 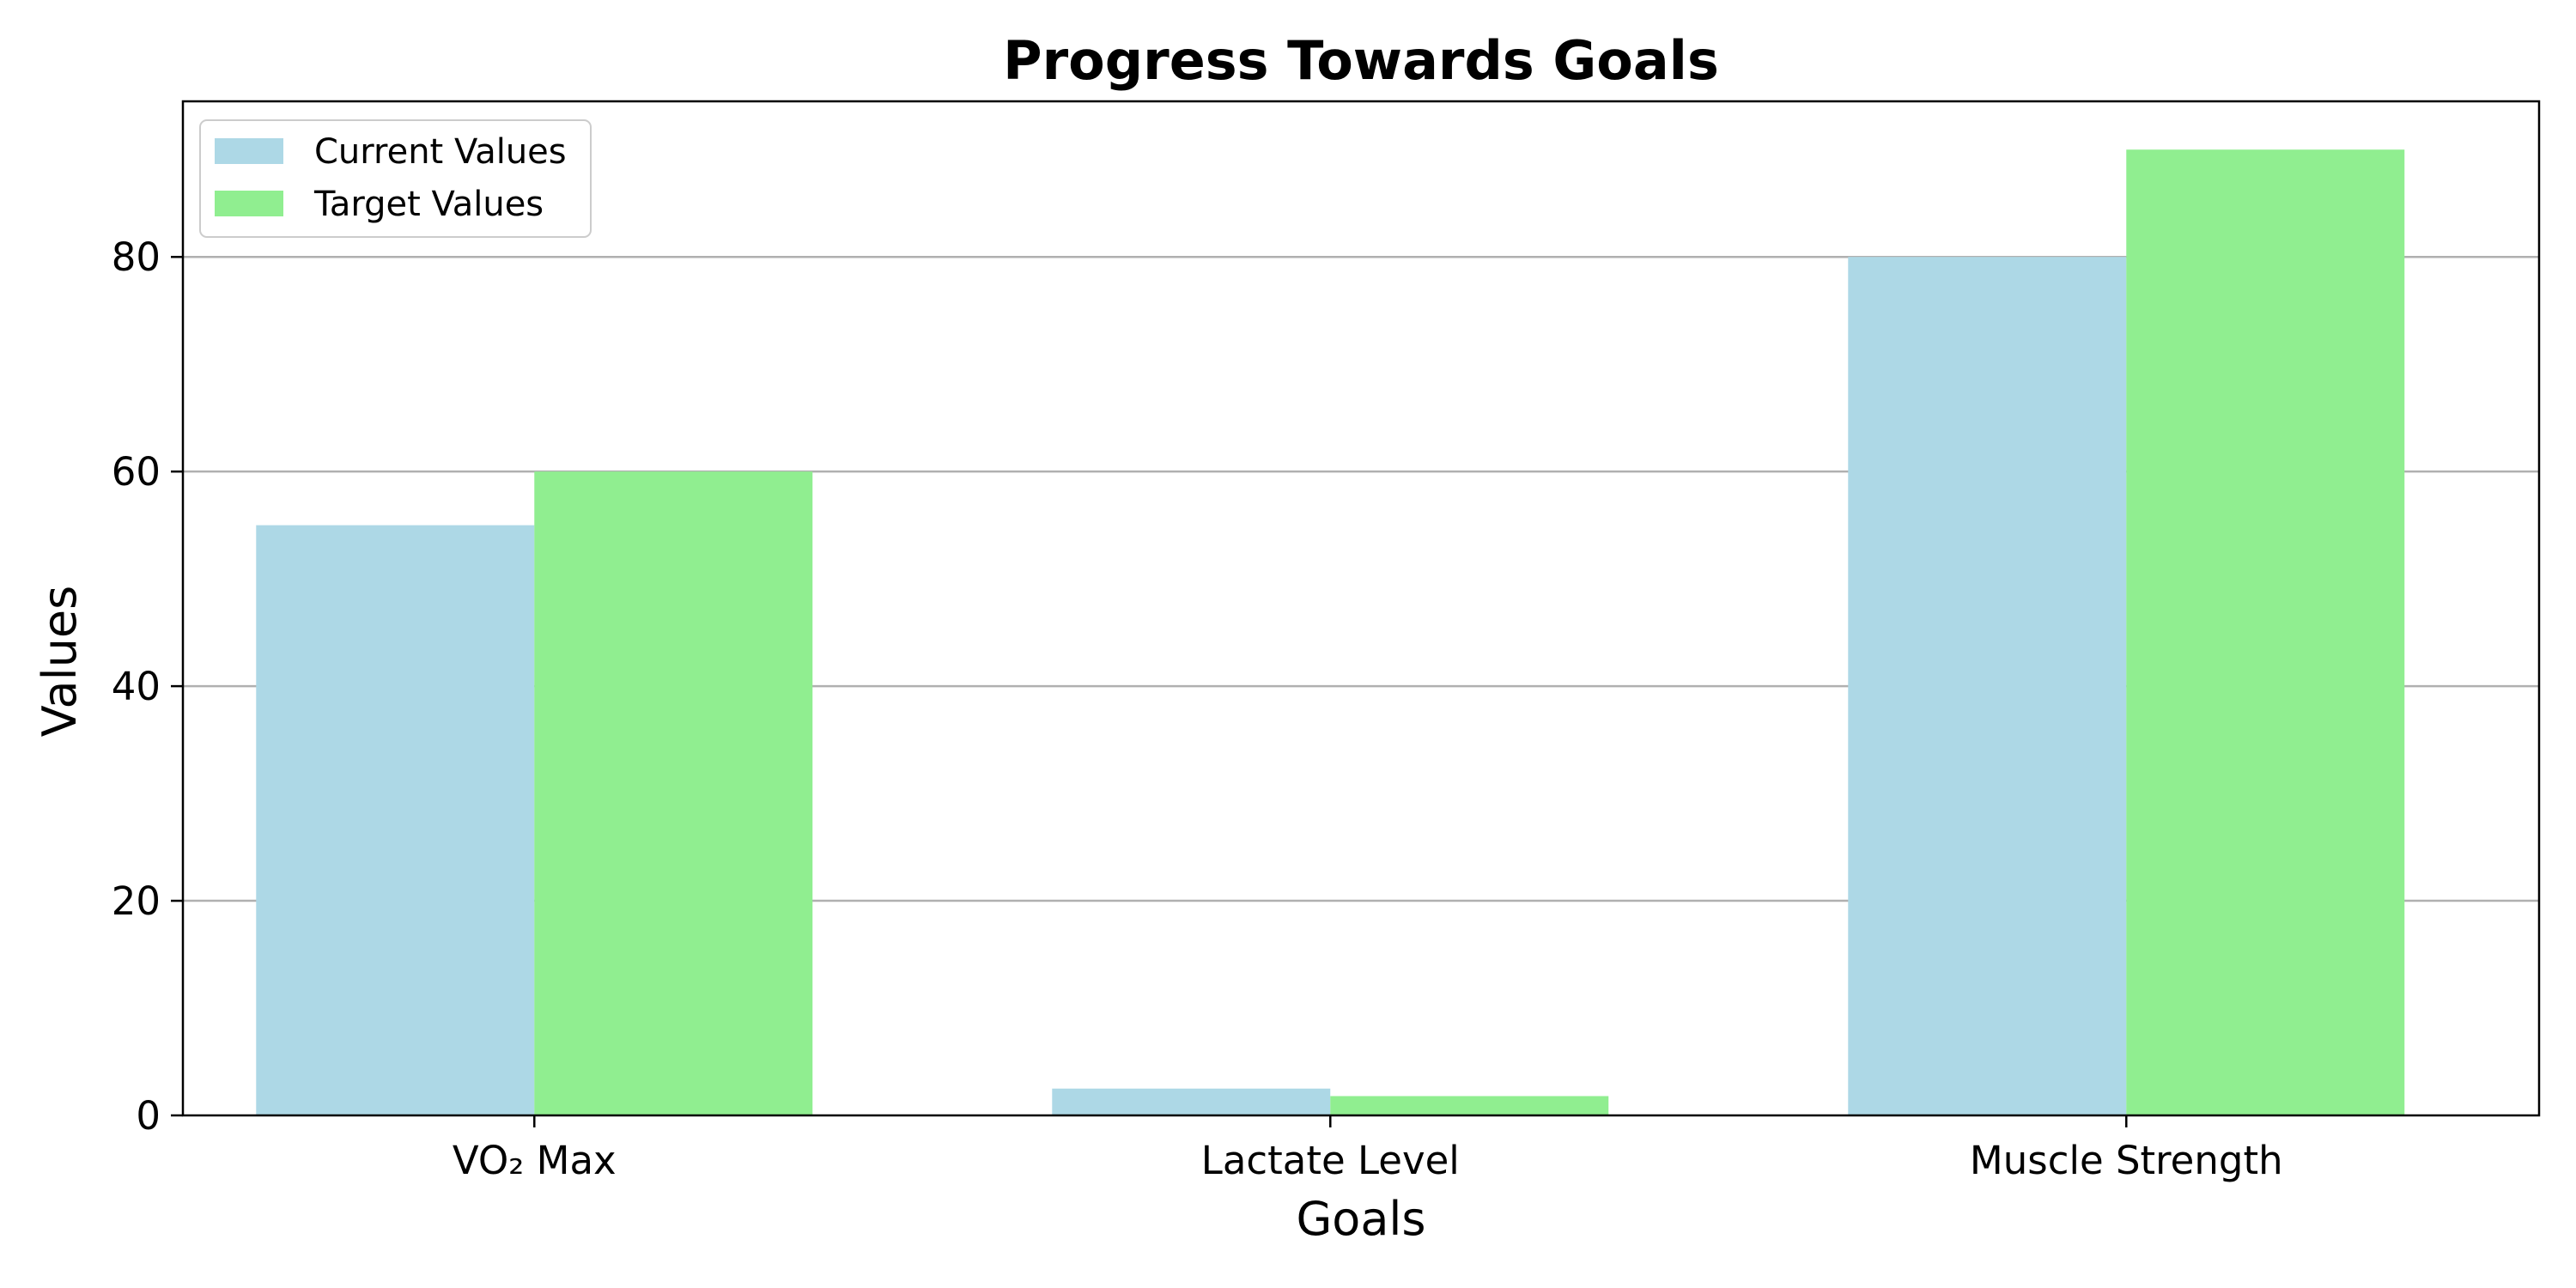 I want to click on y-tick-label: 60, so click(x=137, y=472).